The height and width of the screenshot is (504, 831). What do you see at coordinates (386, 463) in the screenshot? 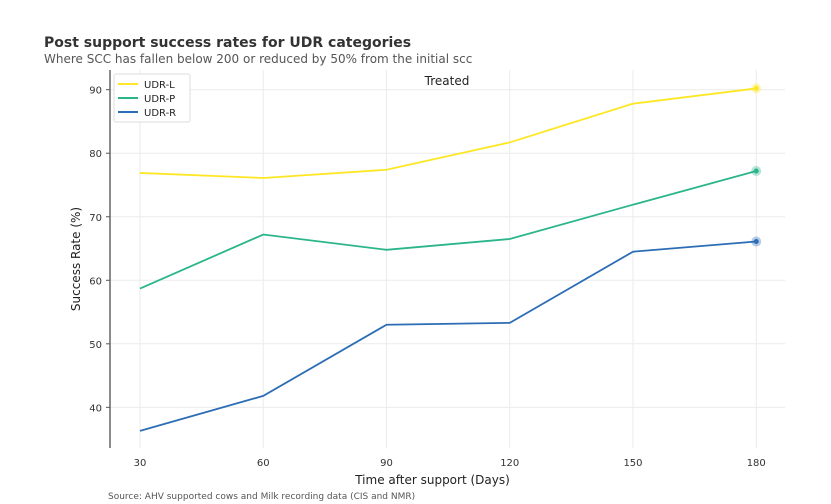
I see `x-tick-label: 90` at bounding box center [386, 463].